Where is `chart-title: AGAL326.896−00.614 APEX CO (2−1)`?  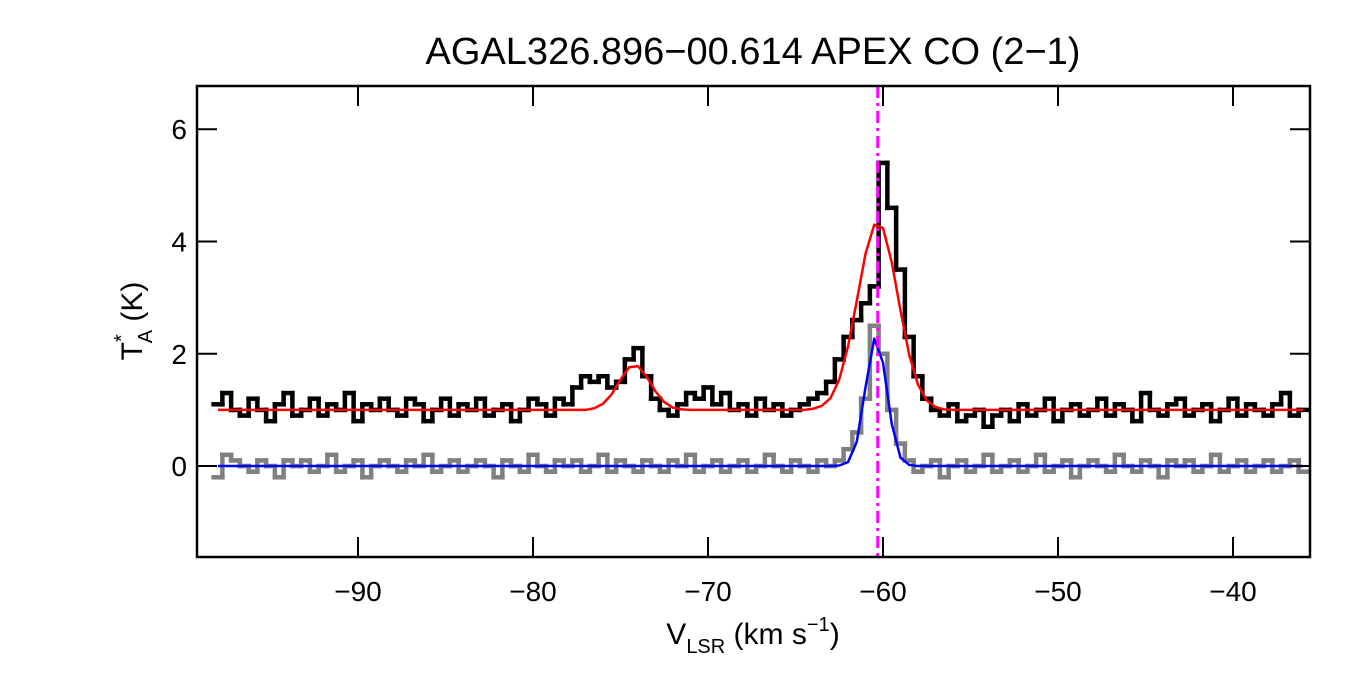 chart-title: AGAL326.896−00.614 APEX CO (2−1) is located at coordinates (753, 52).